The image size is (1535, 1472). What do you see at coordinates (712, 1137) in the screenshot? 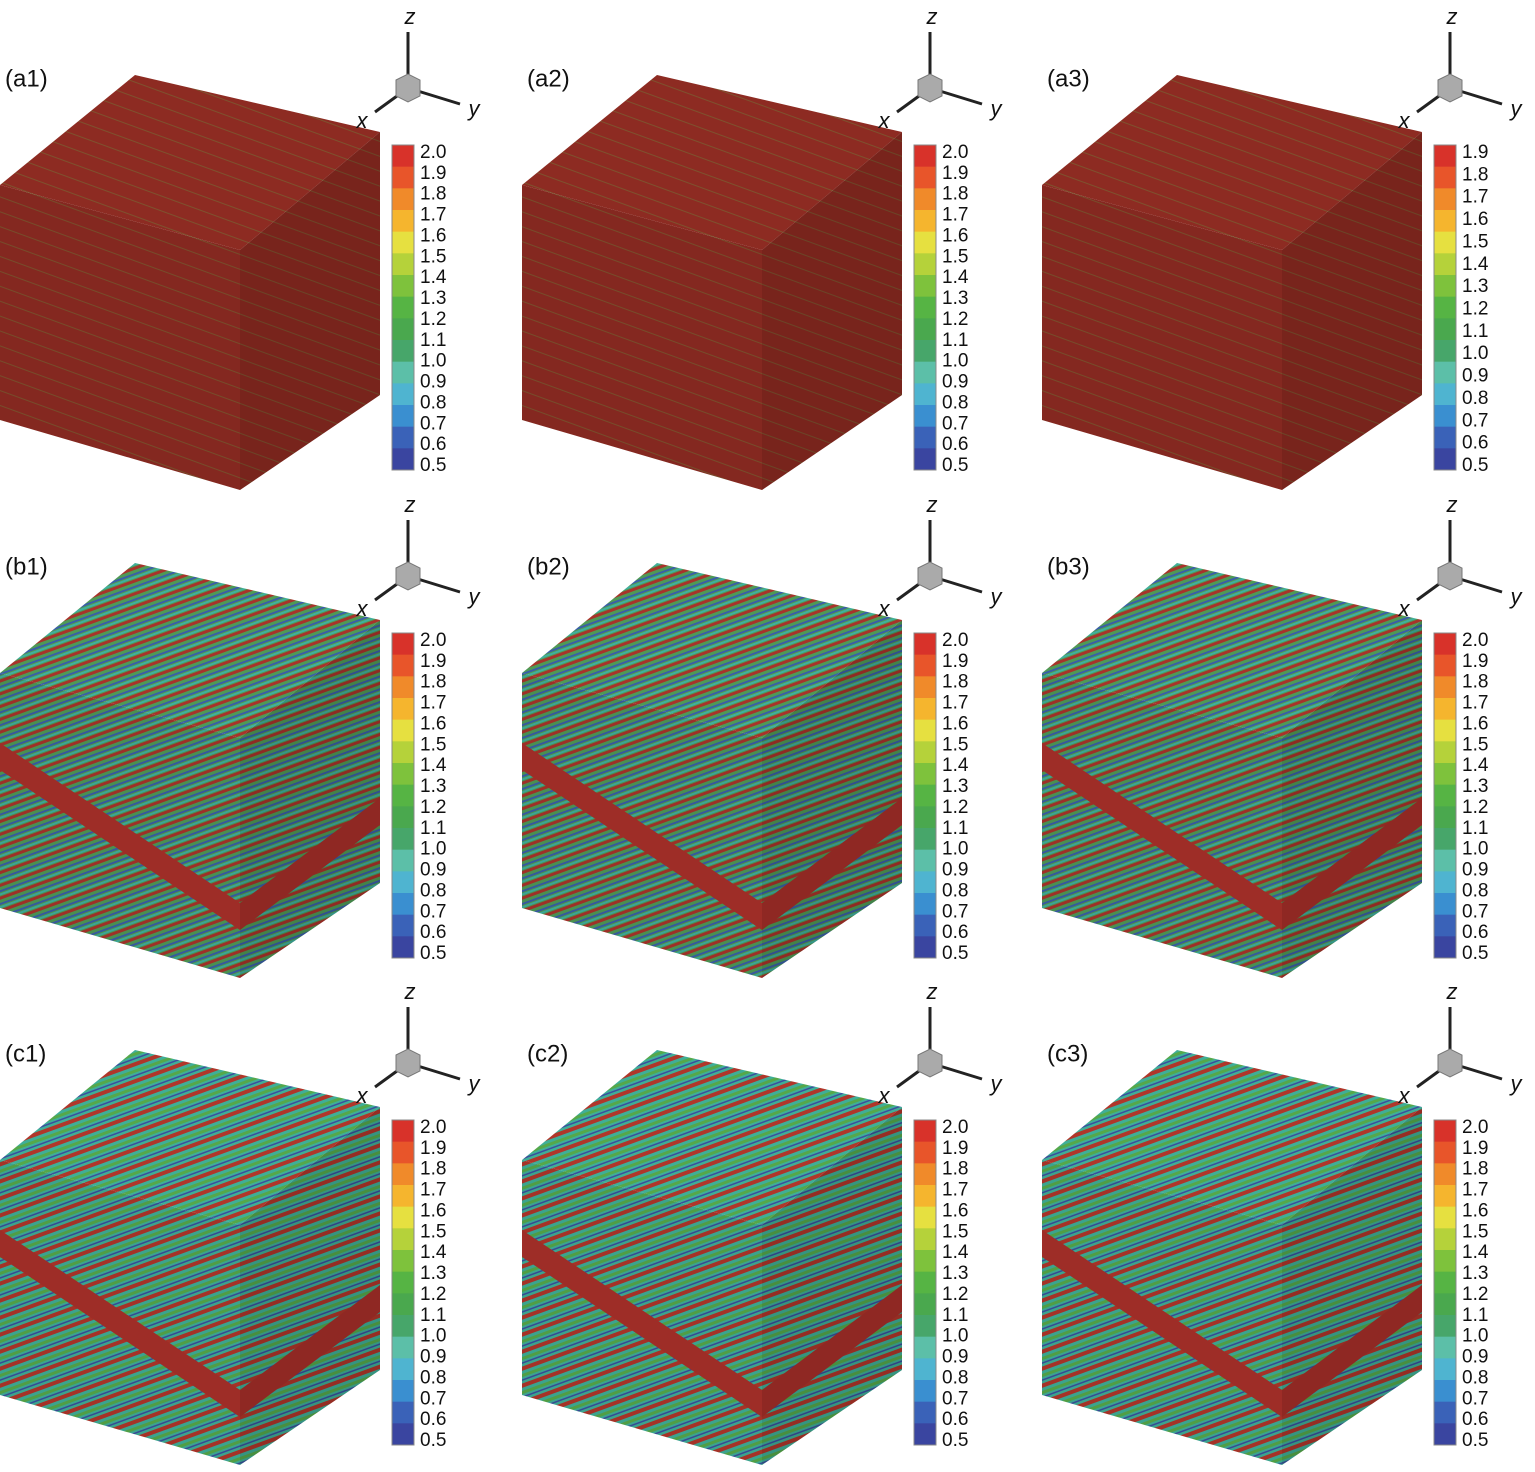
I see `cube-top` at bounding box center [712, 1137].